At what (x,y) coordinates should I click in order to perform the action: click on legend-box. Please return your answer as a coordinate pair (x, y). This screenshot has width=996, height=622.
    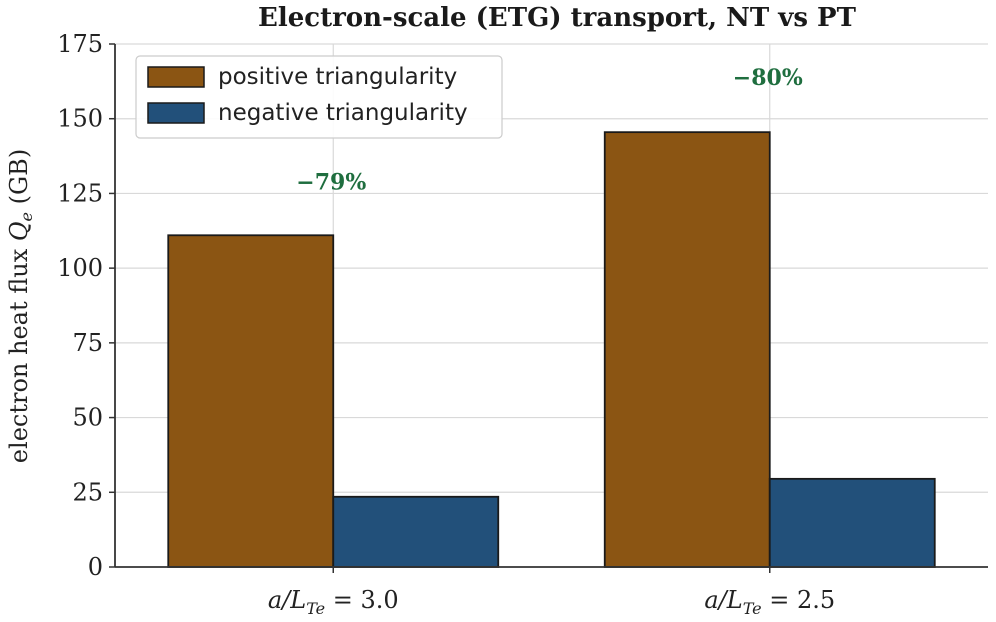
    Looking at the image, I should click on (319, 97).